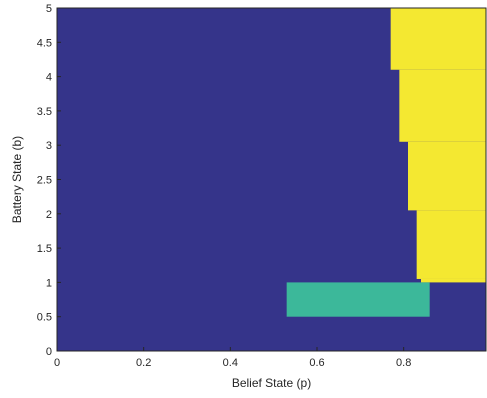  Describe the element at coordinates (49, 9) in the screenshot. I see `y-tick-label: 5` at that location.